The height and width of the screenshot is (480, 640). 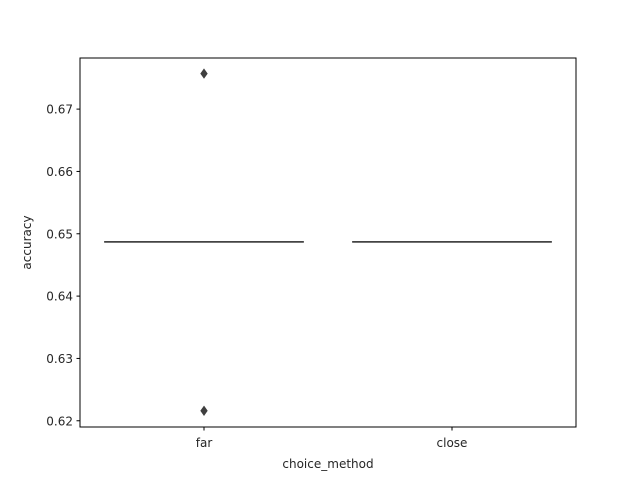 What do you see at coordinates (27, 242) in the screenshot?
I see `y-axis-label: accuracy` at bounding box center [27, 242].